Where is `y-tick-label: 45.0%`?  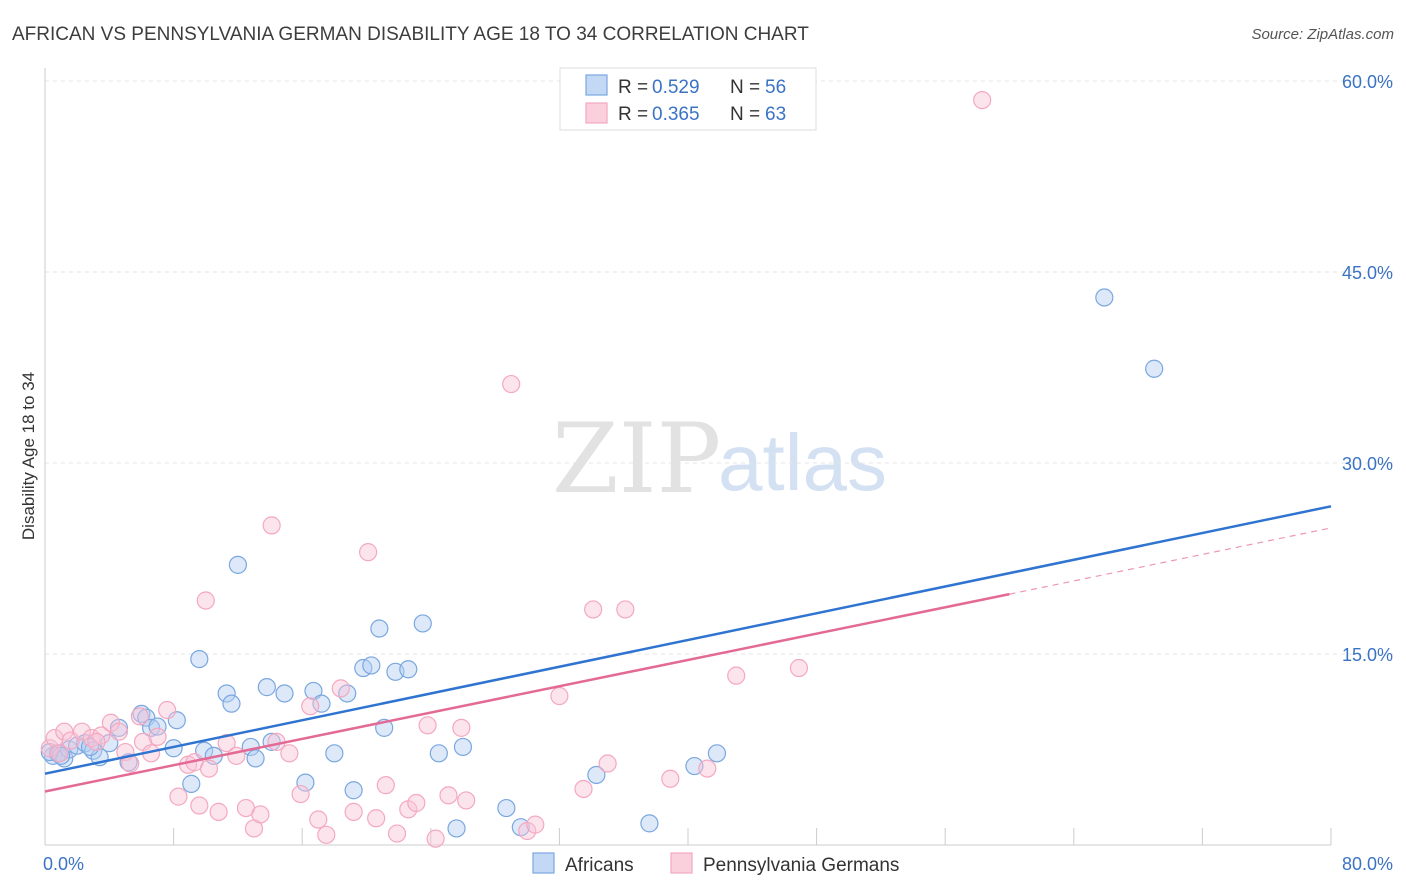 y-tick-label: 45.0% is located at coordinates (1367, 273).